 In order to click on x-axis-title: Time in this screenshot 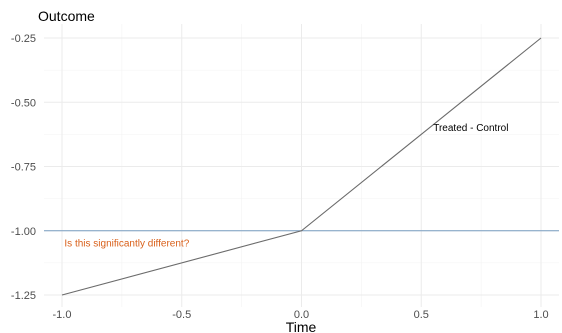, I will do `click(301, 326)`.